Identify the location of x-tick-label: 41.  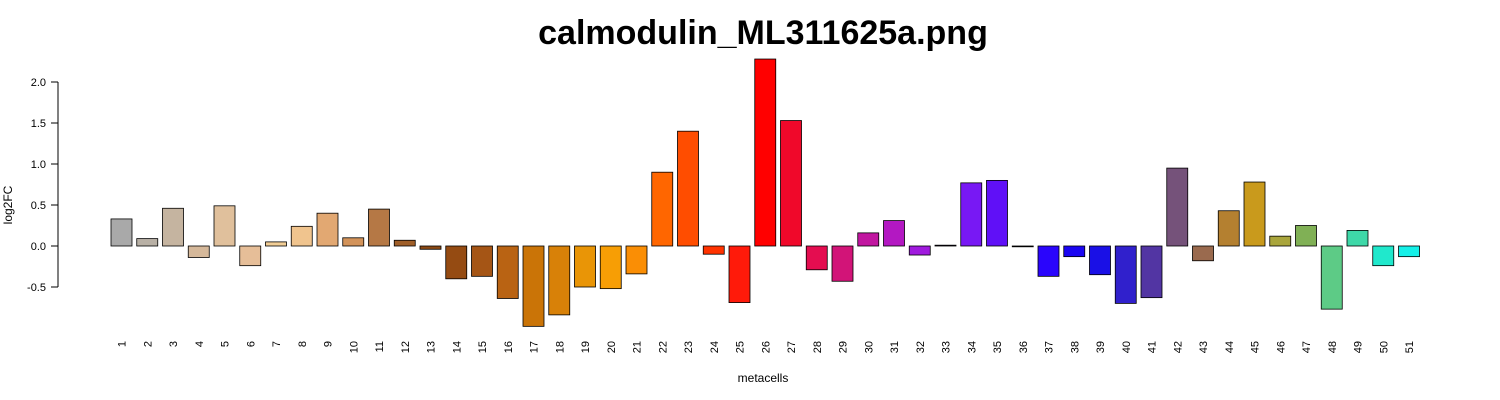
(1153, 347).